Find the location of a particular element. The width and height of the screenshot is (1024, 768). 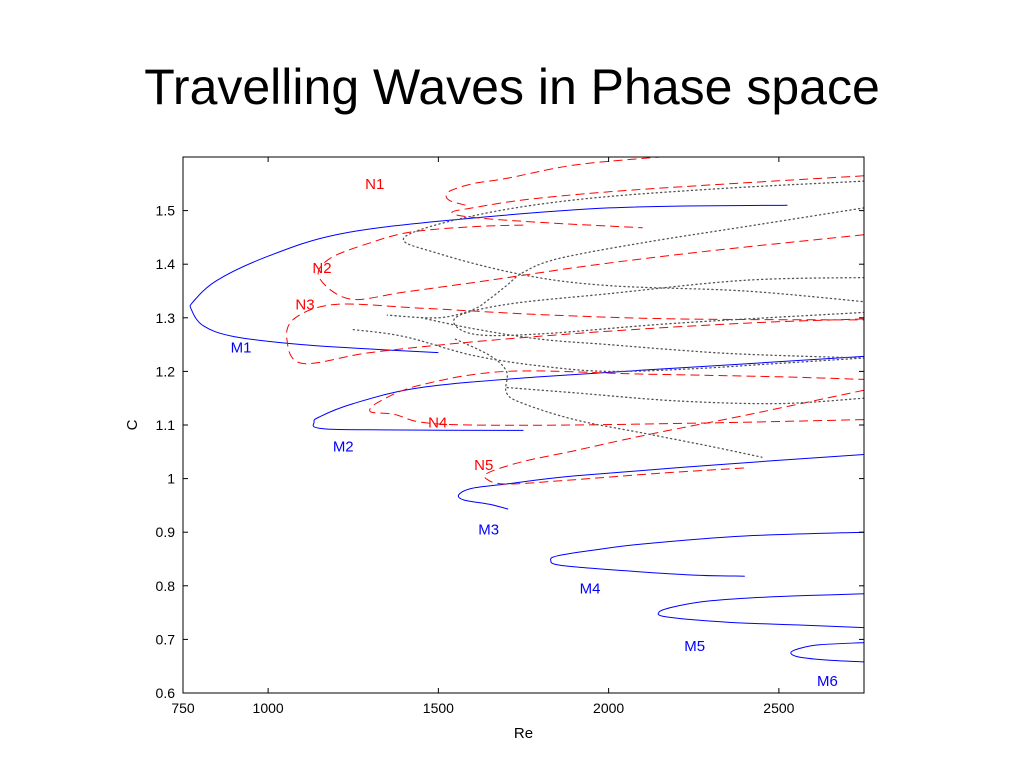

y-tick-label: 0.9 is located at coordinates (166, 532).